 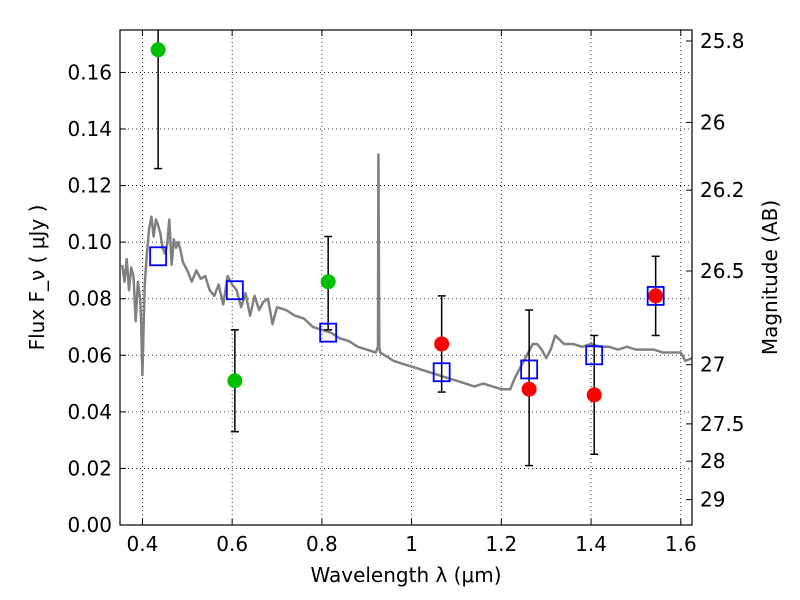 What do you see at coordinates (501, 544) in the screenshot?
I see `x-tick-label: 1.2` at bounding box center [501, 544].